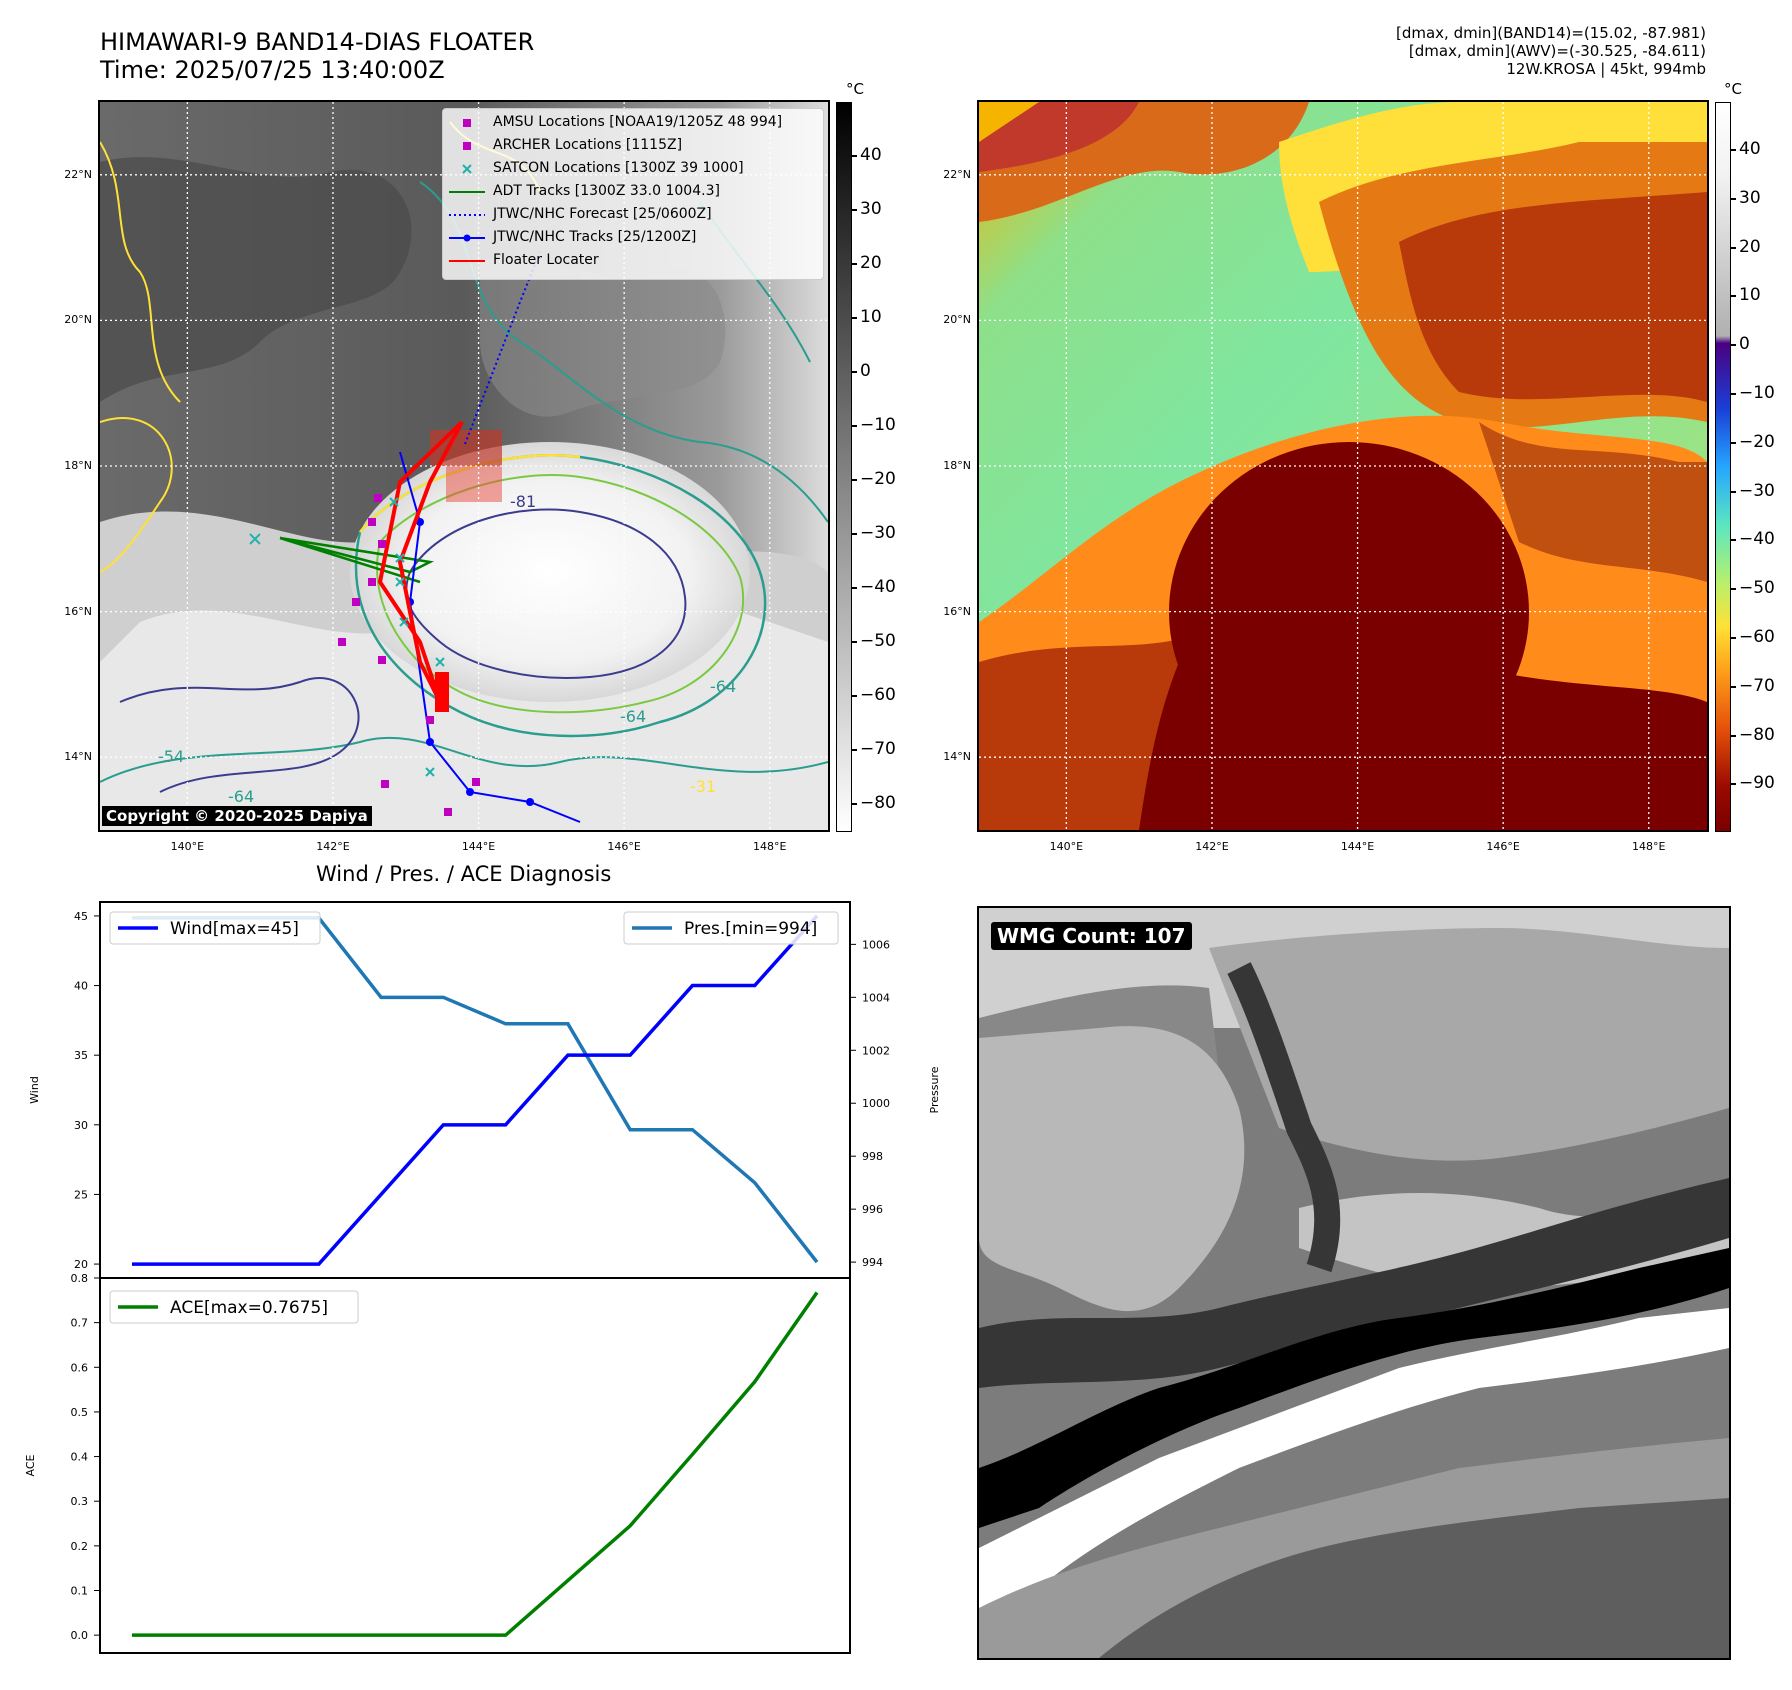 This screenshot has width=1792, height=1690. Describe the element at coordinates (1757, 734) in the screenshot. I see `colorbar-tick-label: −80` at that location.